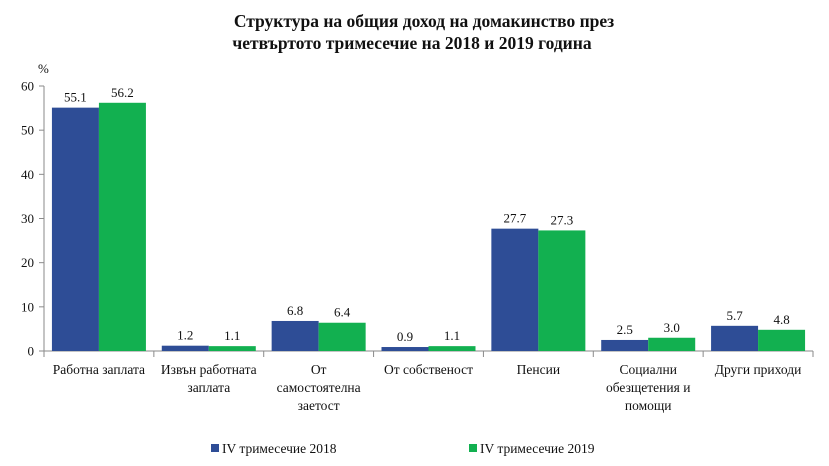 This screenshot has height=466, width=829. What do you see at coordinates (27, 174) in the screenshot?
I see `y-tick-label: 40` at bounding box center [27, 174].